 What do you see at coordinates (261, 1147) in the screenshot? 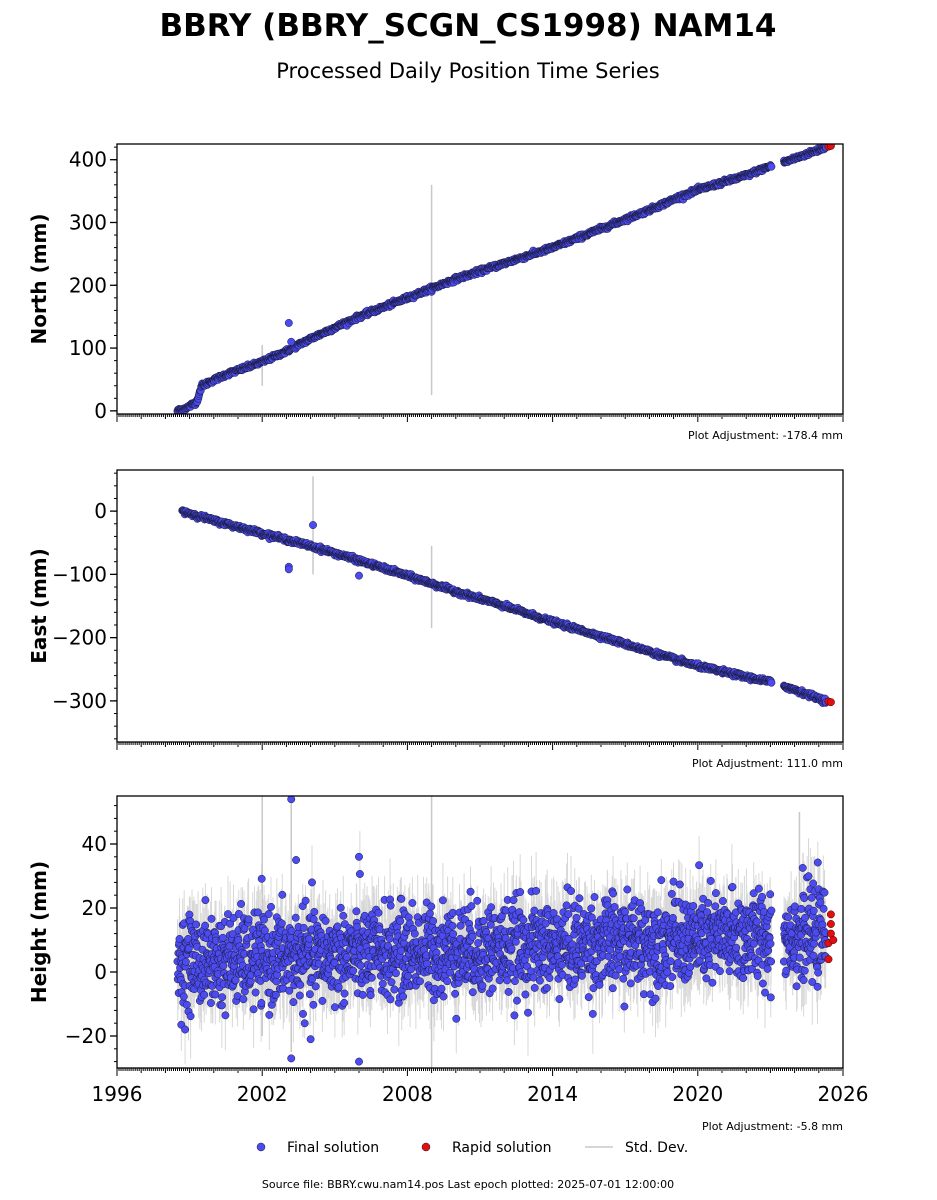
I see `legend-final-marker` at bounding box center [261, 1147].